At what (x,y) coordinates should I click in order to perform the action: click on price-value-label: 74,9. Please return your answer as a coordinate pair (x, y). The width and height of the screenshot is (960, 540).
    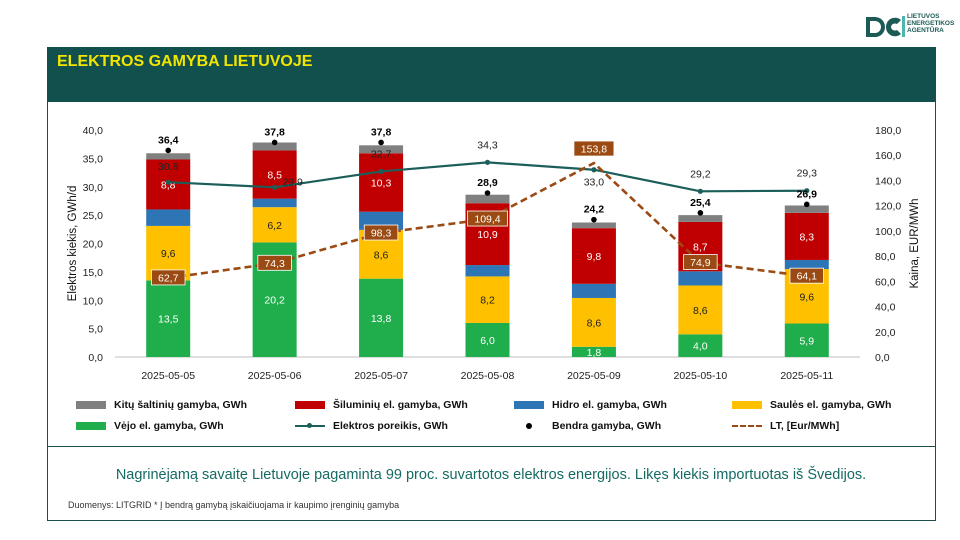
    Looking at the image, I should click on (700, 263).